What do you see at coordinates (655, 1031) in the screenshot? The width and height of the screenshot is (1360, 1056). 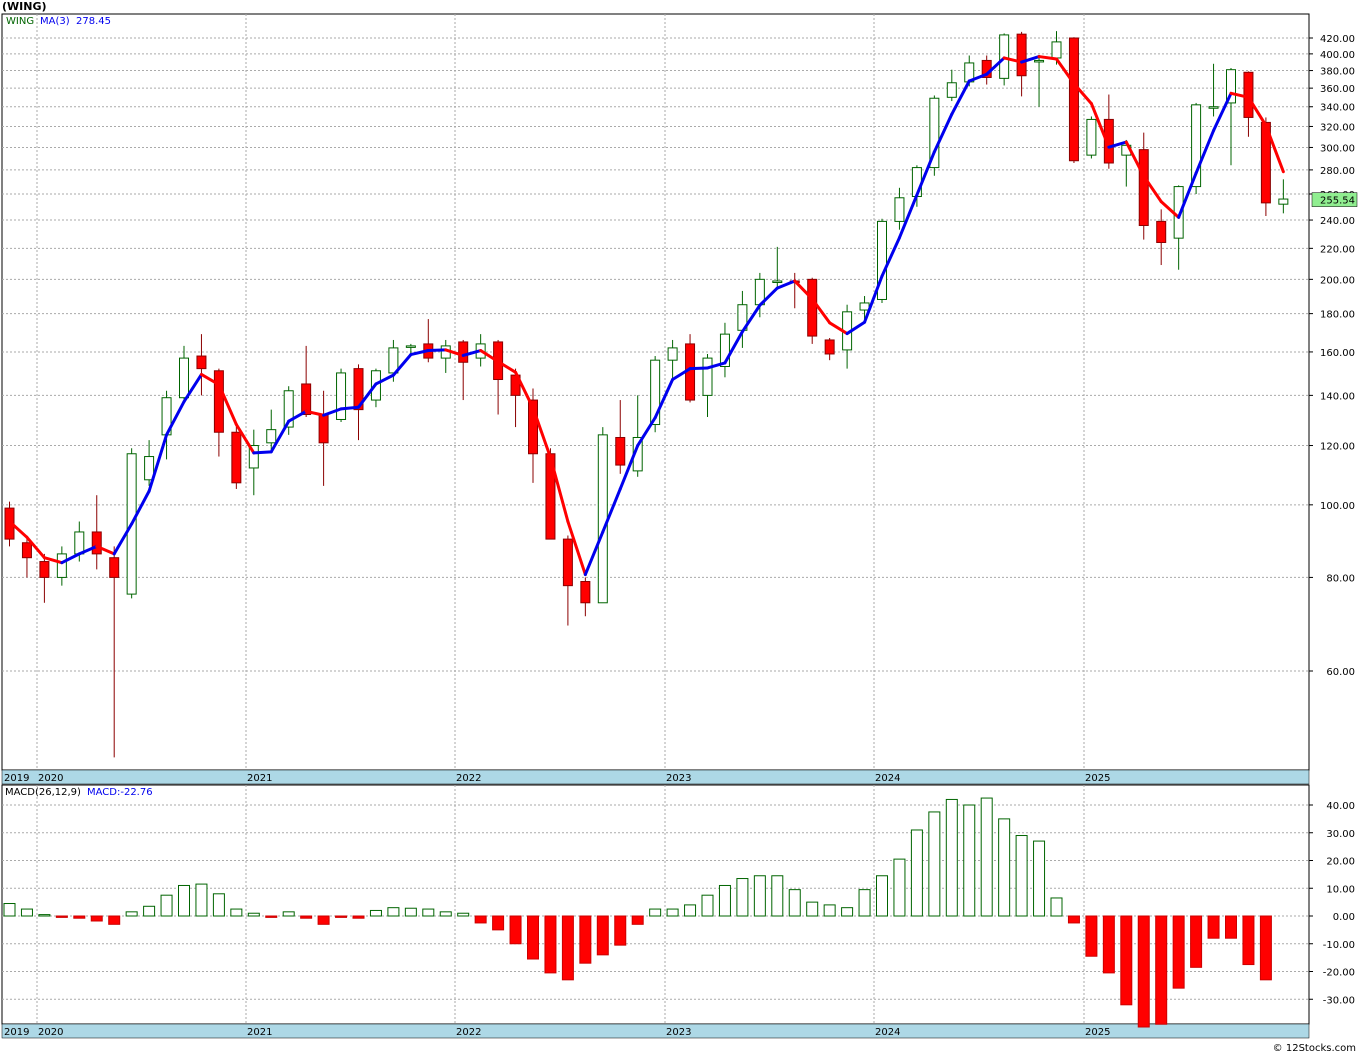 I see `macd-xaxis-band` at bounding box center [655, 1031].